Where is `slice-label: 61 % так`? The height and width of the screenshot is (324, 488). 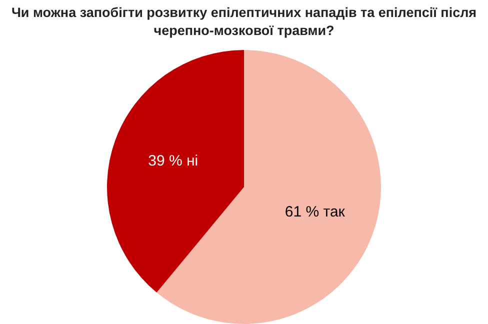
slice-label: 61 % так is located at coordinates (315, 212).